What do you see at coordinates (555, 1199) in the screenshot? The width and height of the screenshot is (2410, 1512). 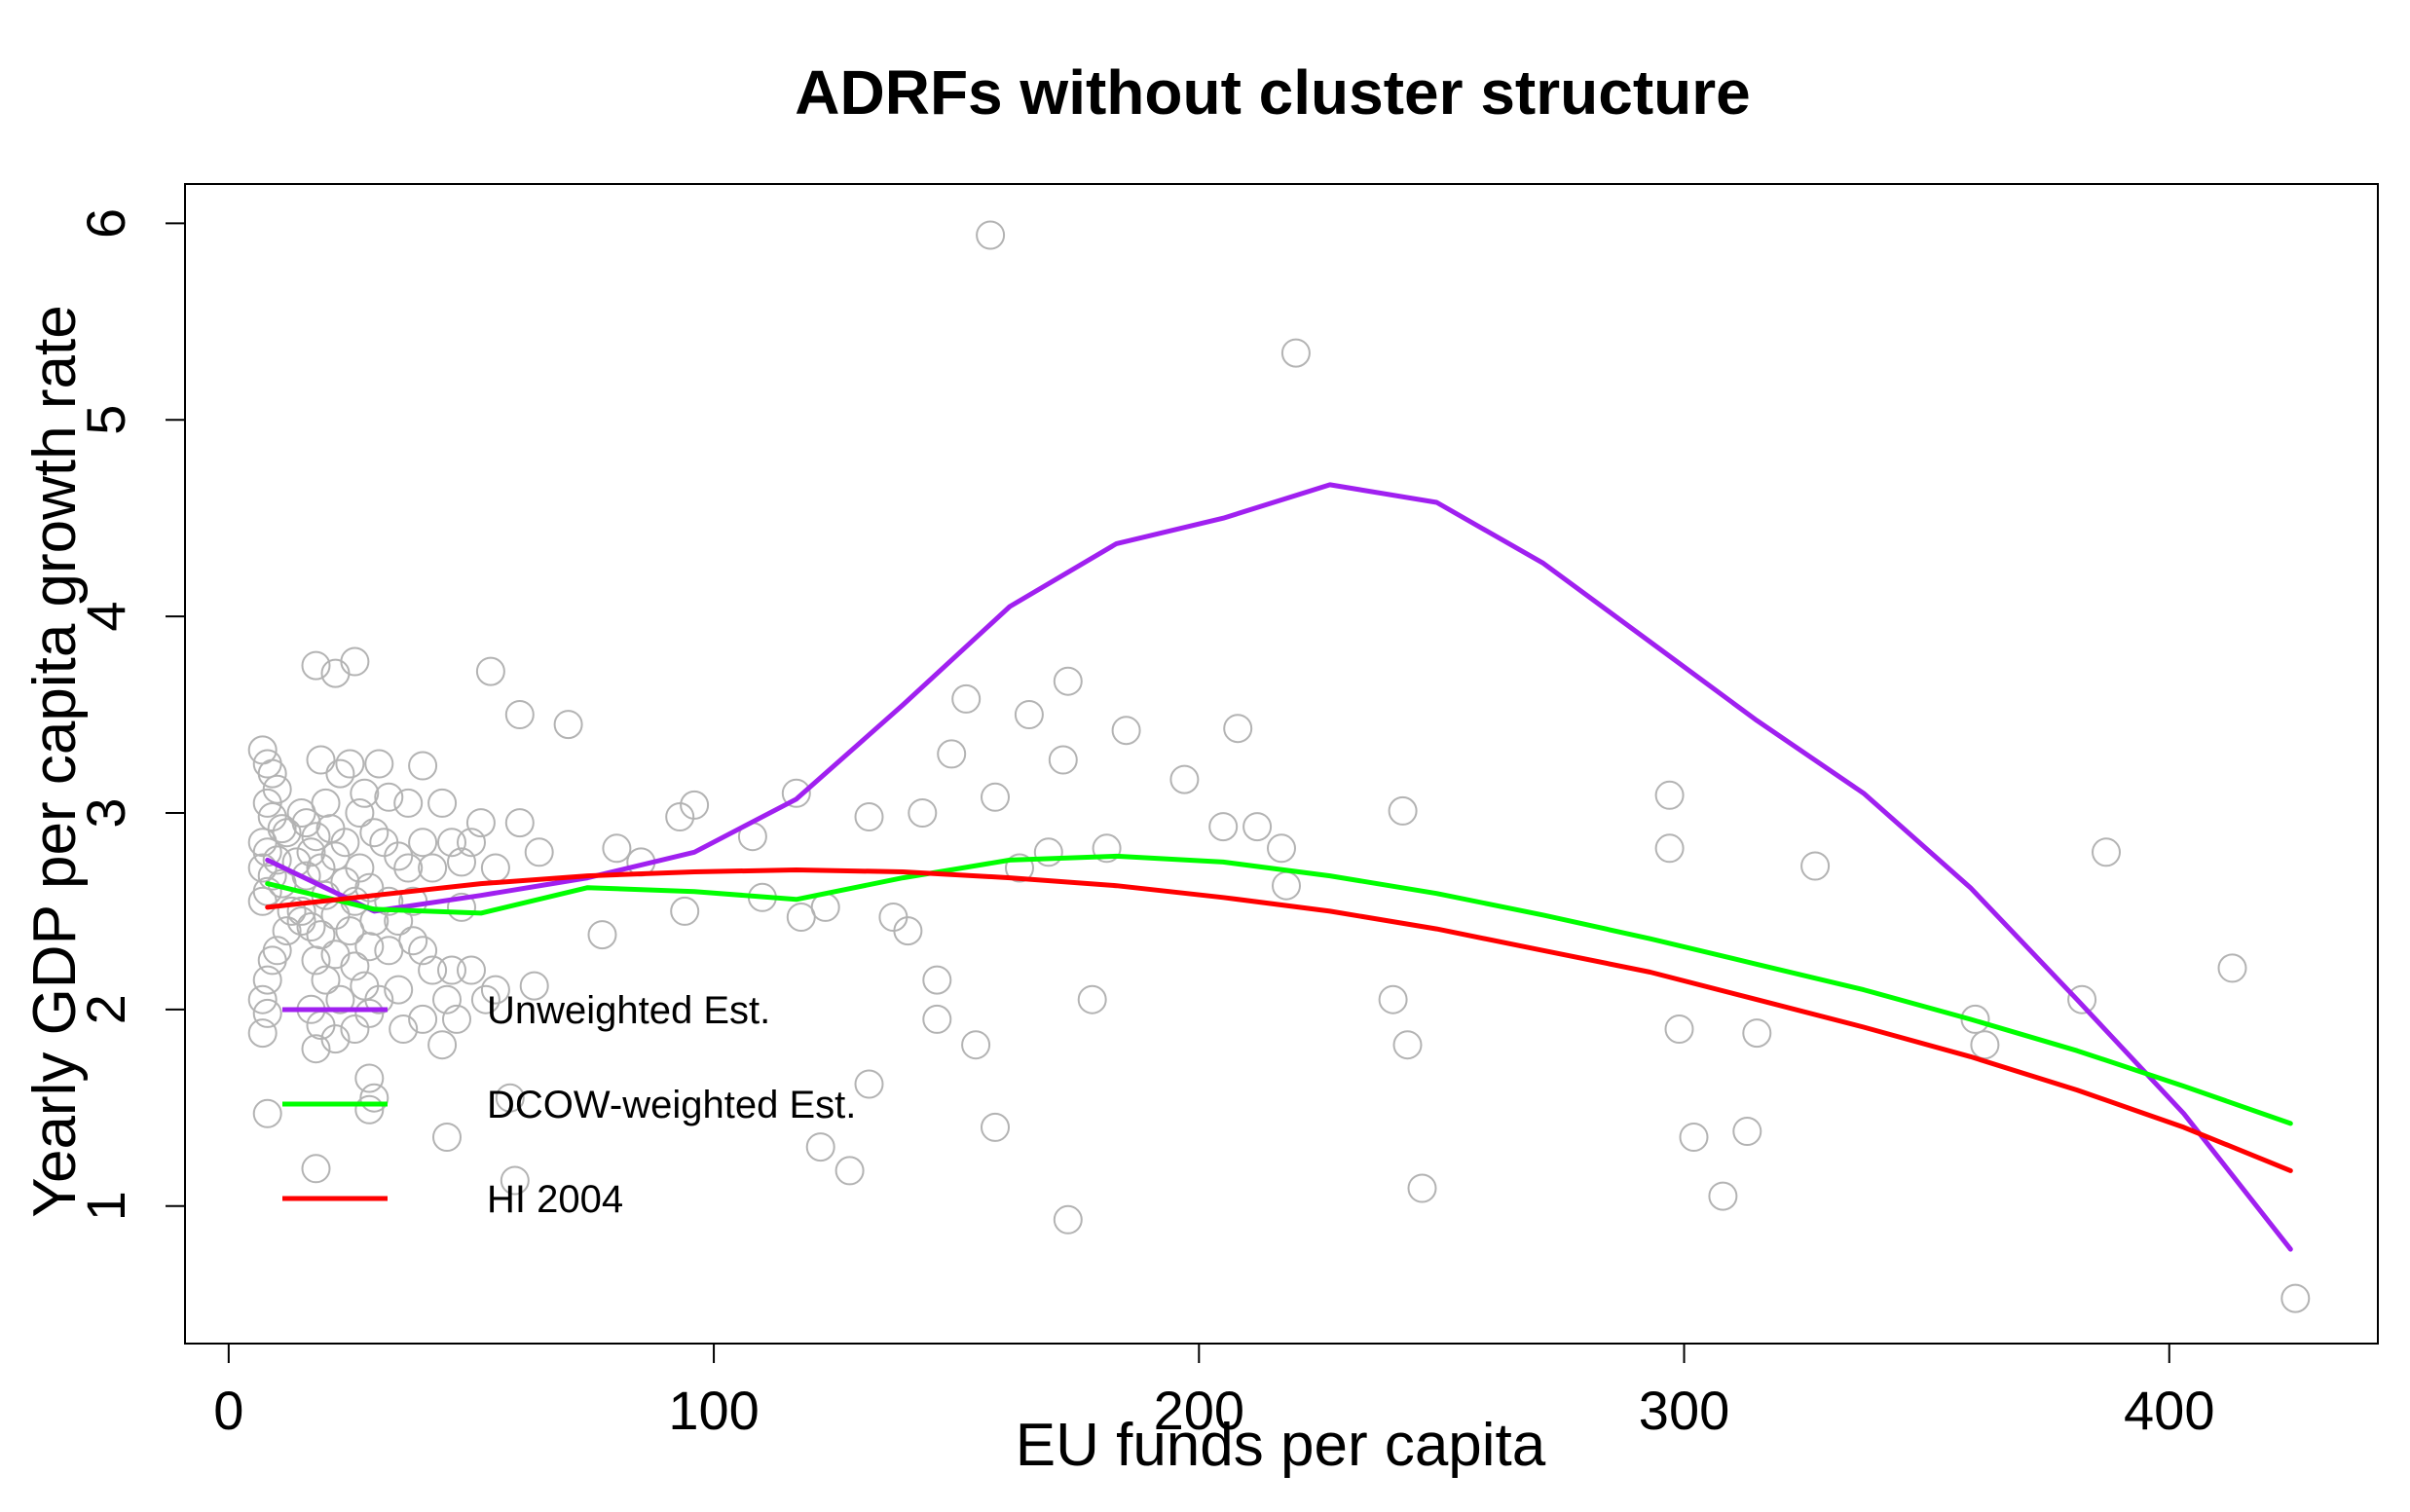 I see `legend-label-2: HI 2004` at bounding box center [555, 1199].